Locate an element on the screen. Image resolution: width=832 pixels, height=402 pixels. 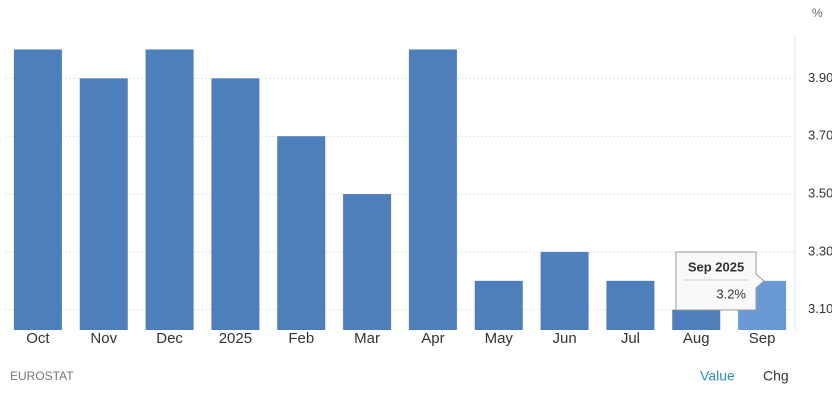
tooltip-value: 3.2% is located at coordinates (731, 293).